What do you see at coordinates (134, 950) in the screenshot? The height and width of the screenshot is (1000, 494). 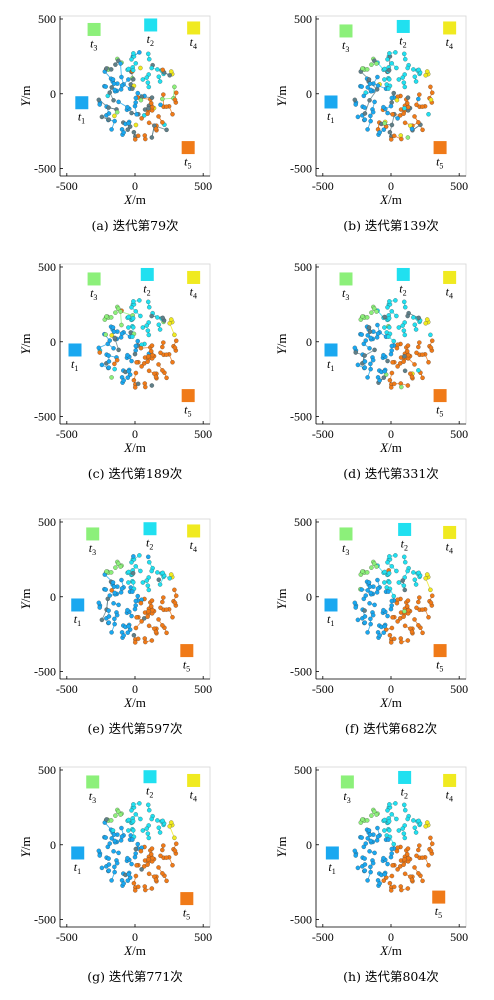 I see `x-axis-label: X/m` at bounding box center [134, 950].